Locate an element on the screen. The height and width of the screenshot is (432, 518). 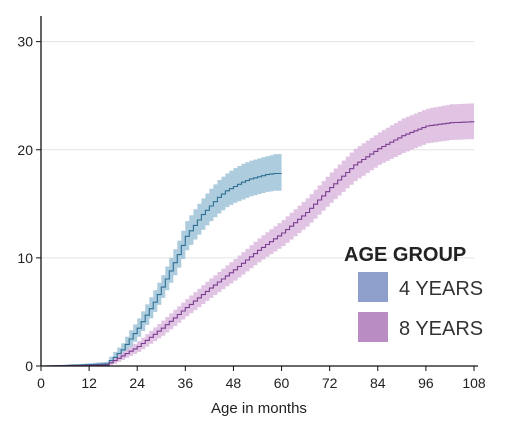
x-tick-label-60: 60 is located at coordinates (282, 383).